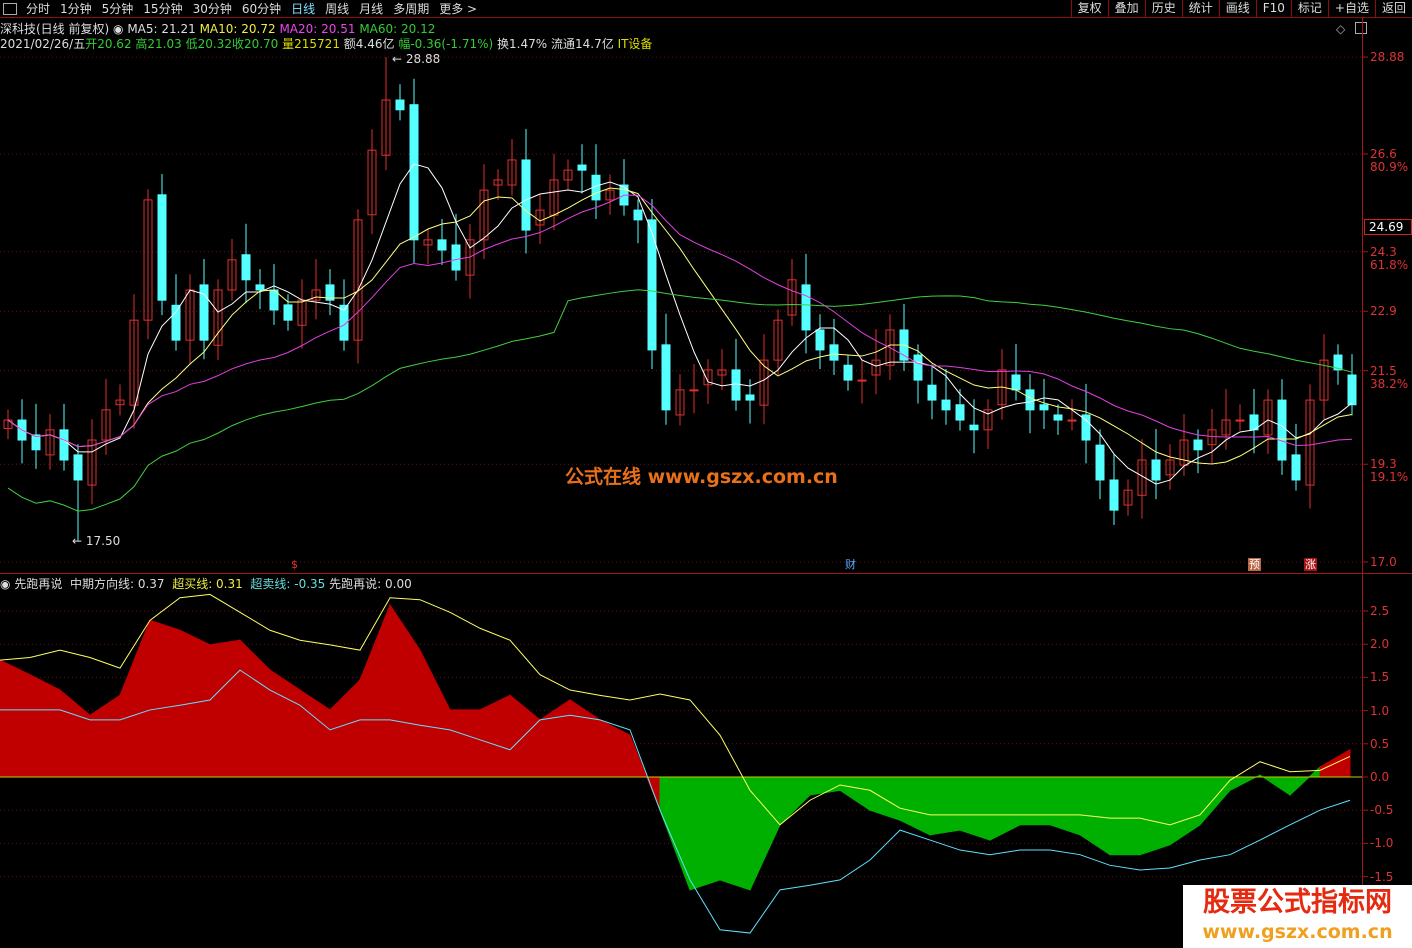  Describe the element at coordinates (303, 9) in the screenshot. I see `period-tab: 日线` at that location.